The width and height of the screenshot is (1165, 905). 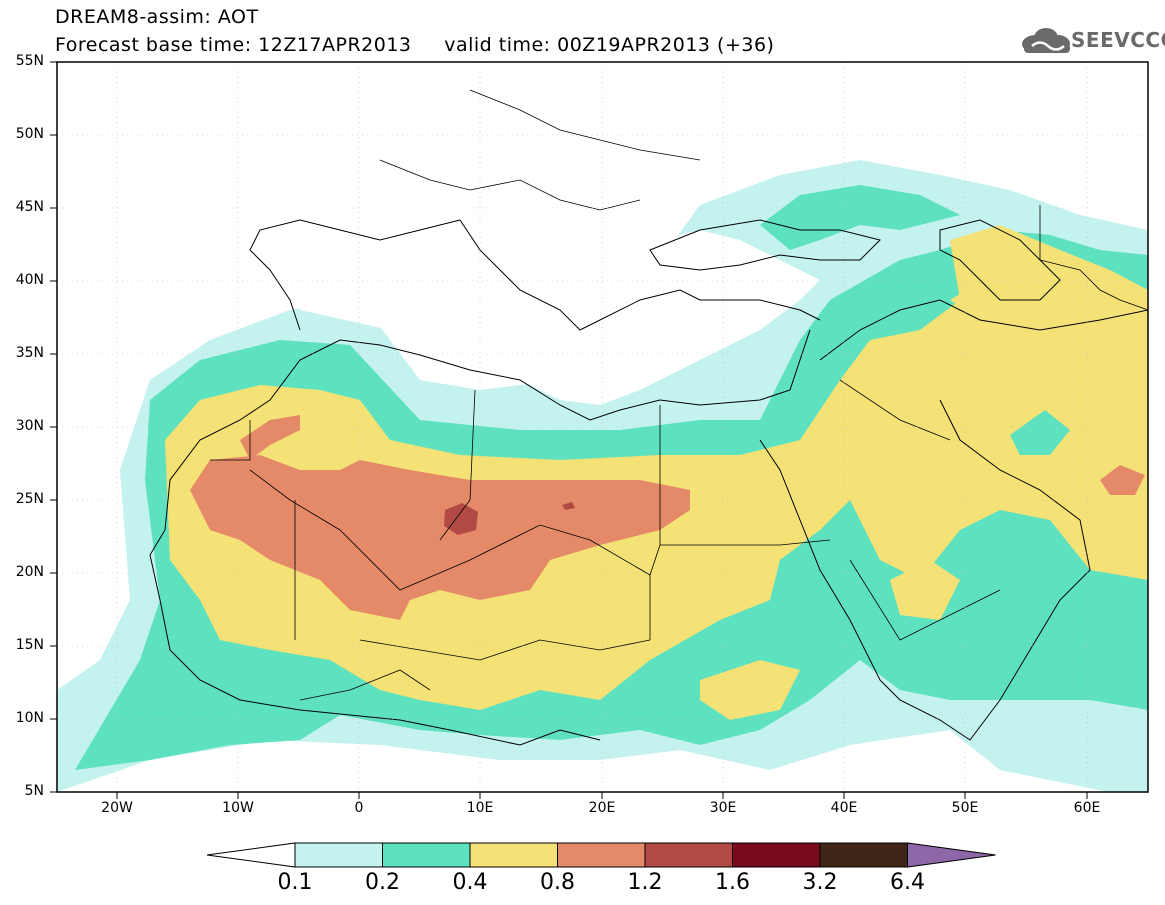 What do you see at coordinates (965, 808) in the screenshot?
I see `lon-label: 50E` at bounding box center [965, 808].